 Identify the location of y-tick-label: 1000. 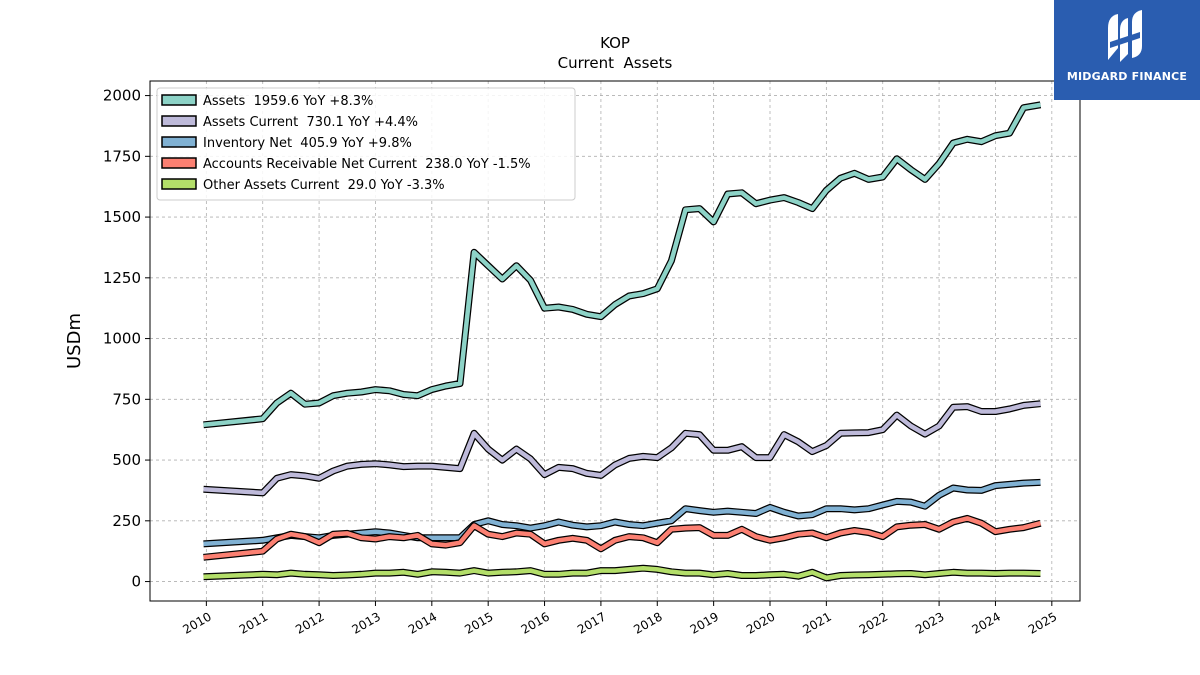
(122, 339).